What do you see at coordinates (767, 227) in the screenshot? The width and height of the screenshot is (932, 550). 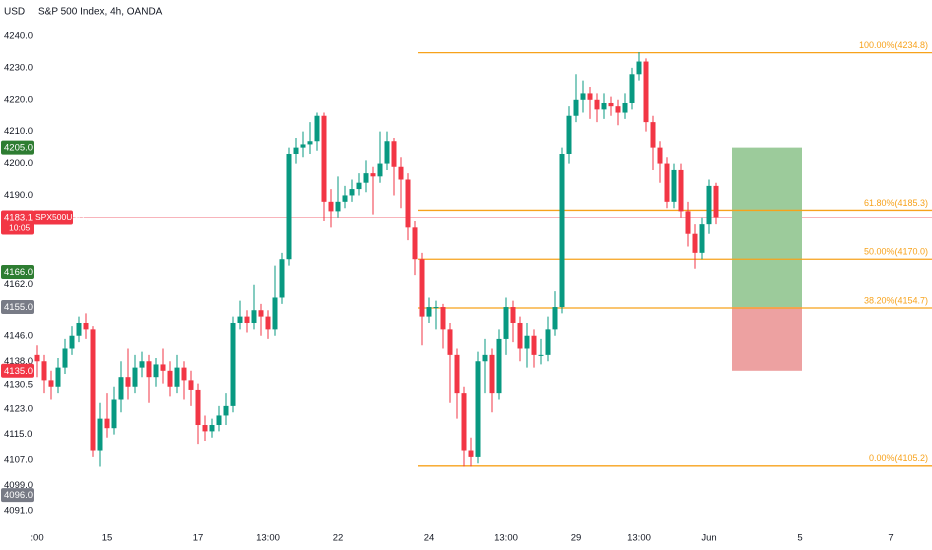 I see `profit-zone` at bounding box center [767, 227].